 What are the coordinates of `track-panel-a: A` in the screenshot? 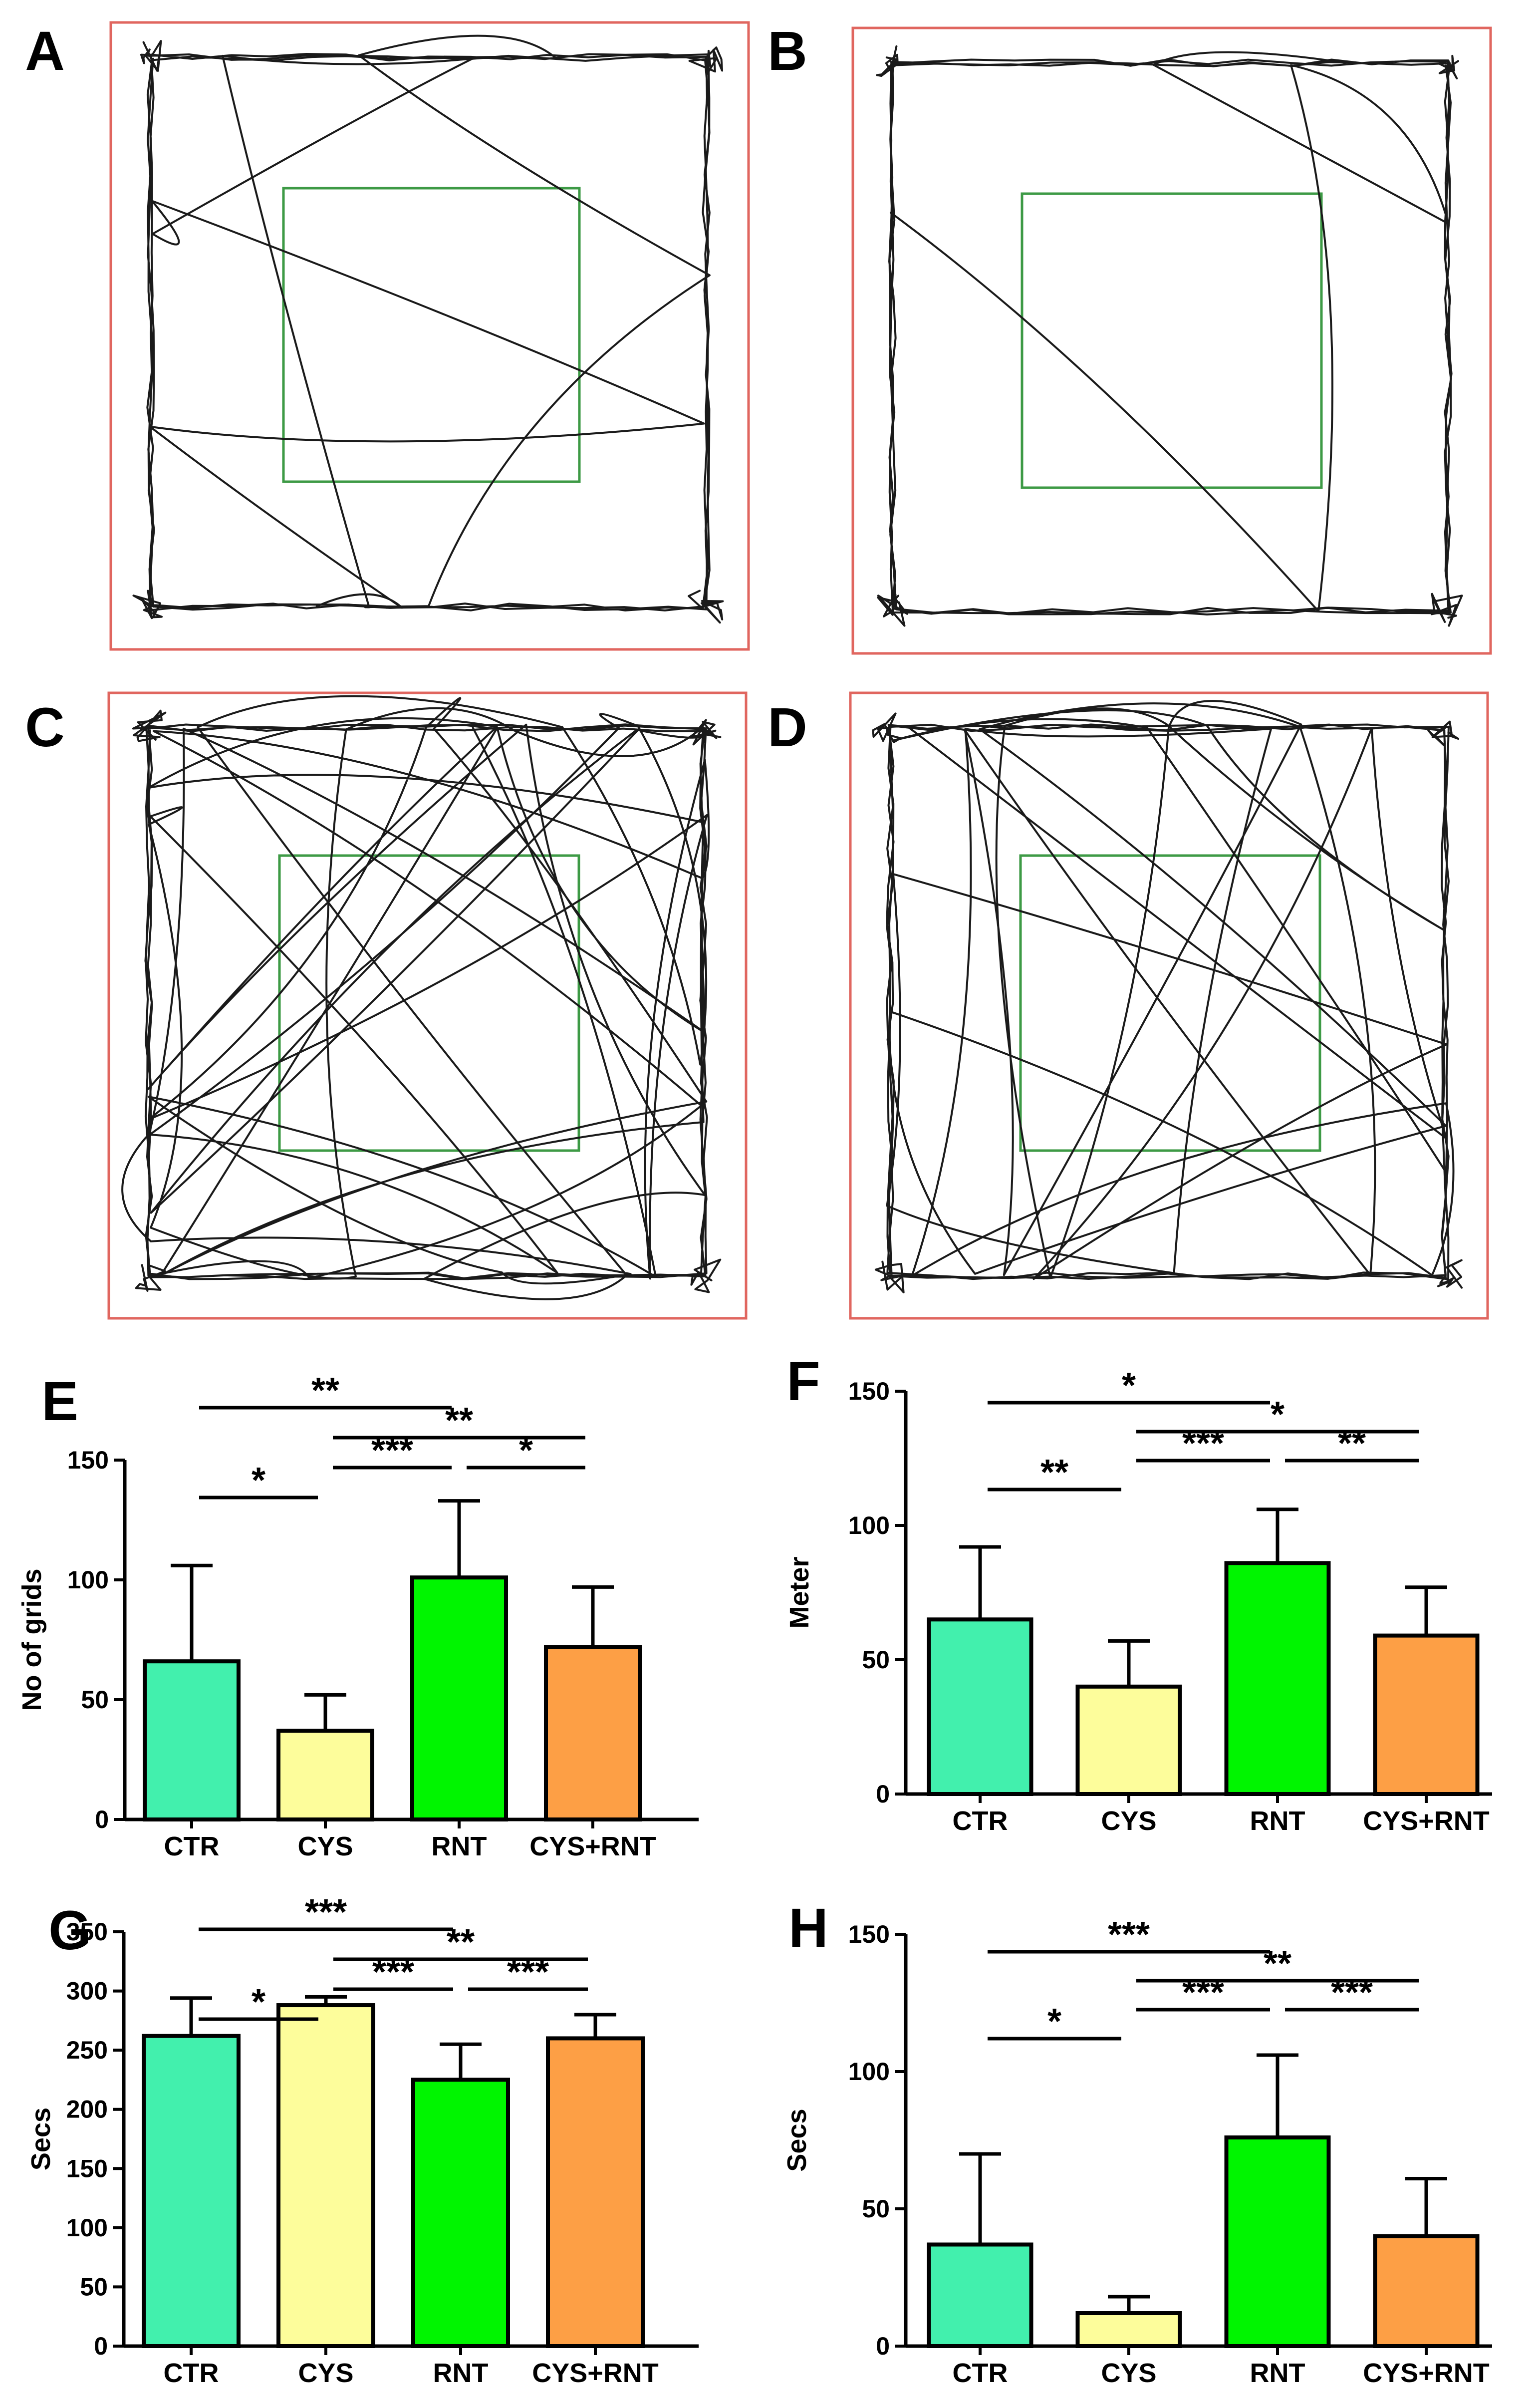 It's located at (388, 336).